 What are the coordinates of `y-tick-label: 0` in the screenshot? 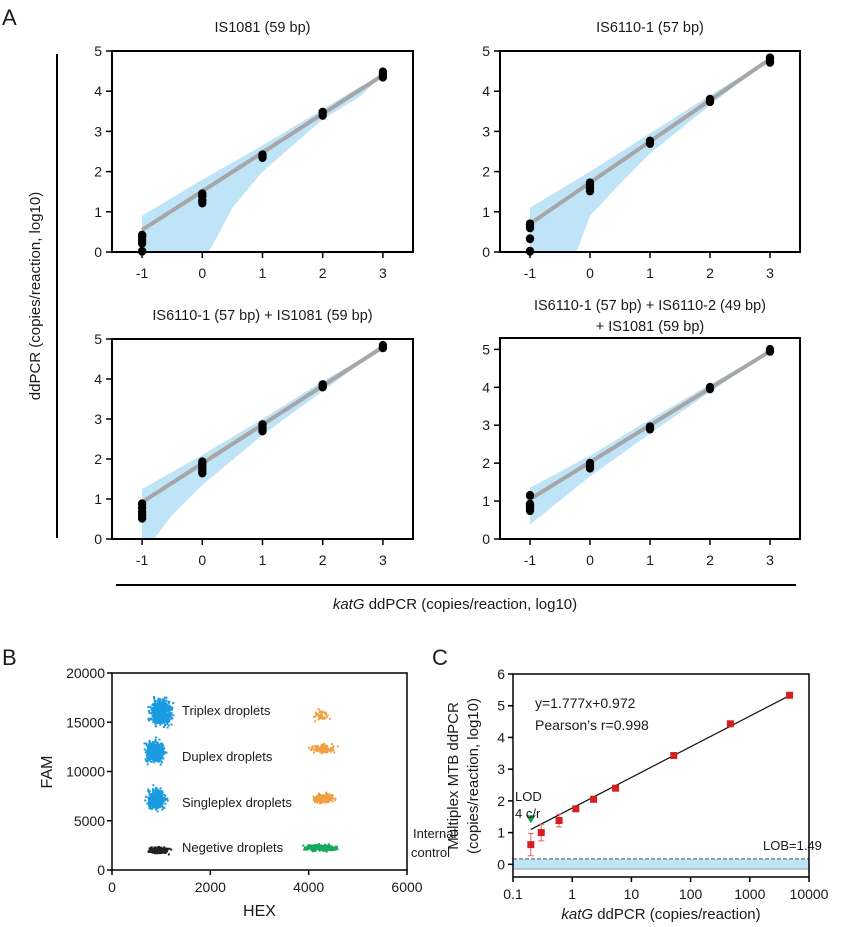 It's located at (101, 870).